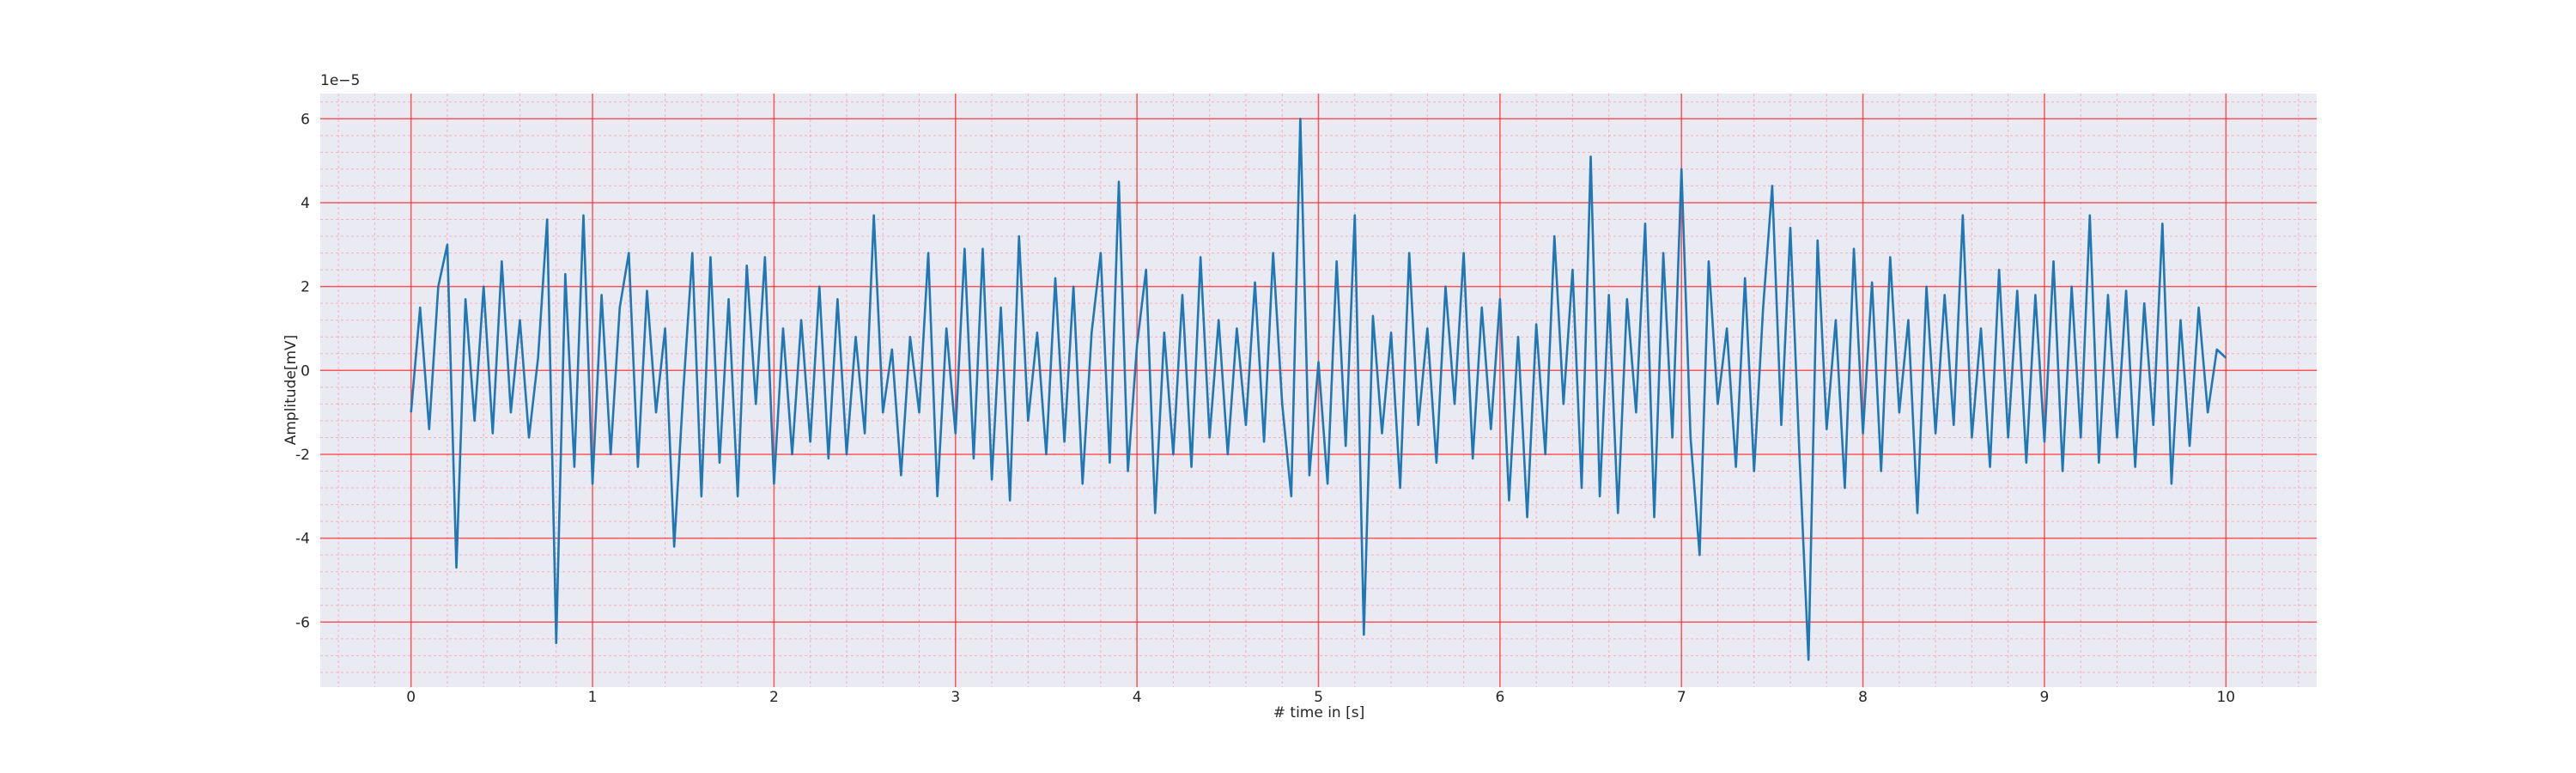 Image resolution: width=2576 pixels, height=773 pixels. What do you see at coordinates (305, 287) in the screenshot?
I see `y-tick-label: 2` at bounding box center [305, 287].